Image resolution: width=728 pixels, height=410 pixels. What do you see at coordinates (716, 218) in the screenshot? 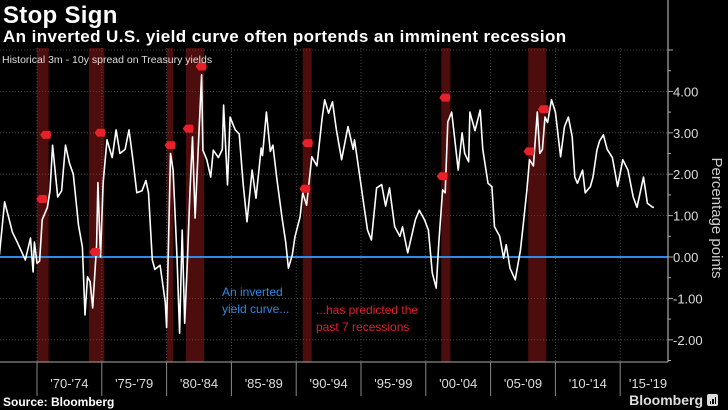
I see `y-axis-label: Percentage points` at bounding box center [716, 218].